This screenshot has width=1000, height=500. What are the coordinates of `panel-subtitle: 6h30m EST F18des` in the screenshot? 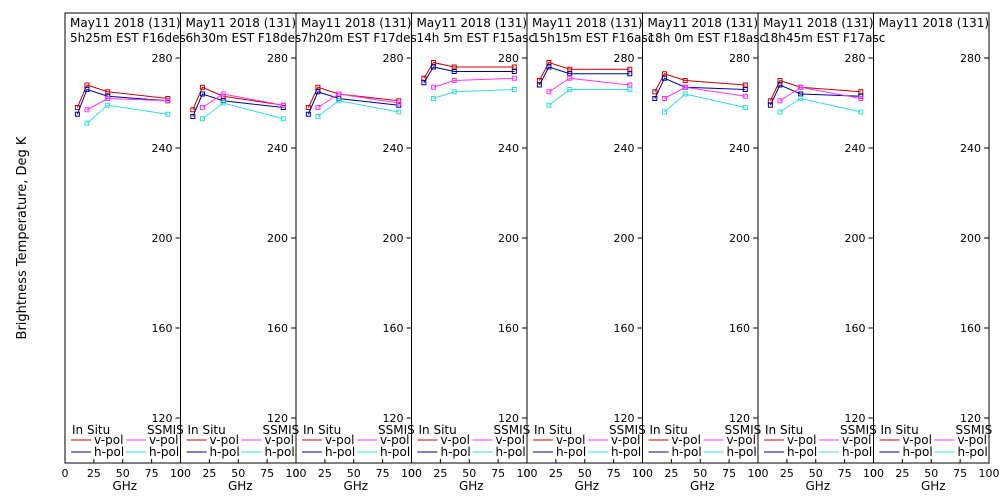 It's located at (244, 38).